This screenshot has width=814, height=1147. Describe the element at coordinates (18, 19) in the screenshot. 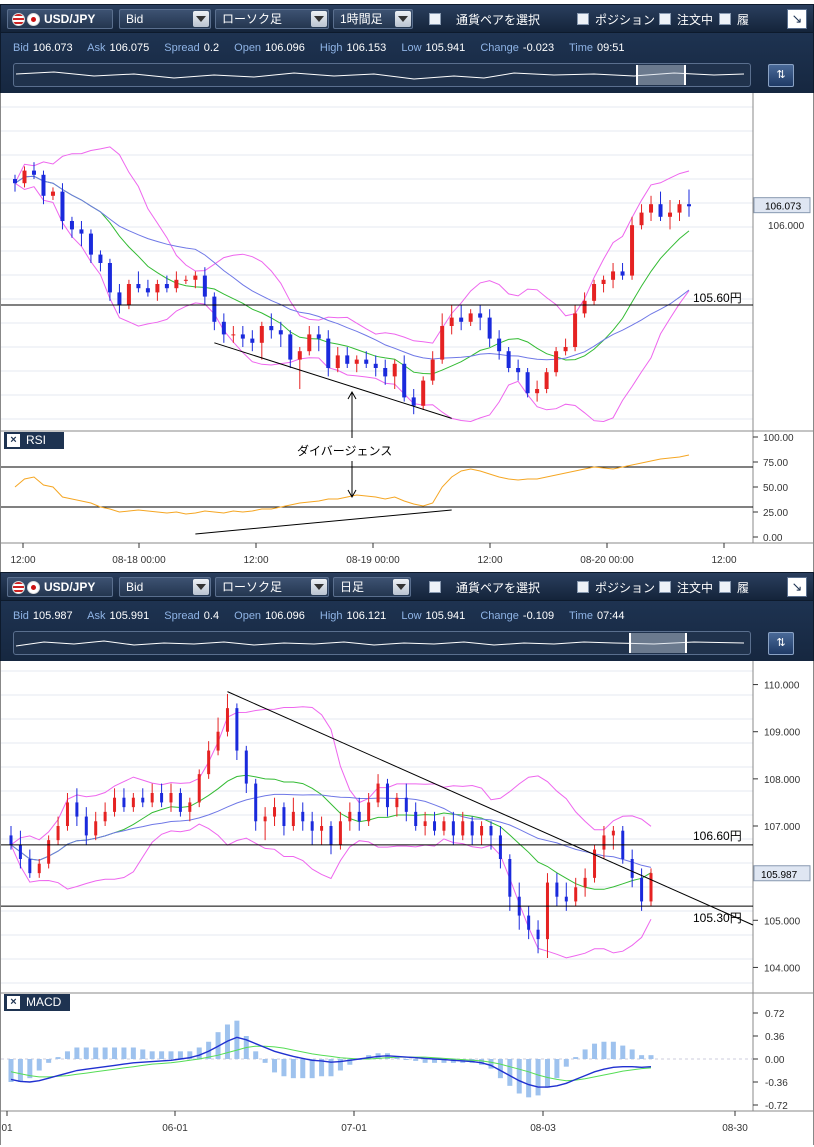

I see `us-flag-icon` at that location.